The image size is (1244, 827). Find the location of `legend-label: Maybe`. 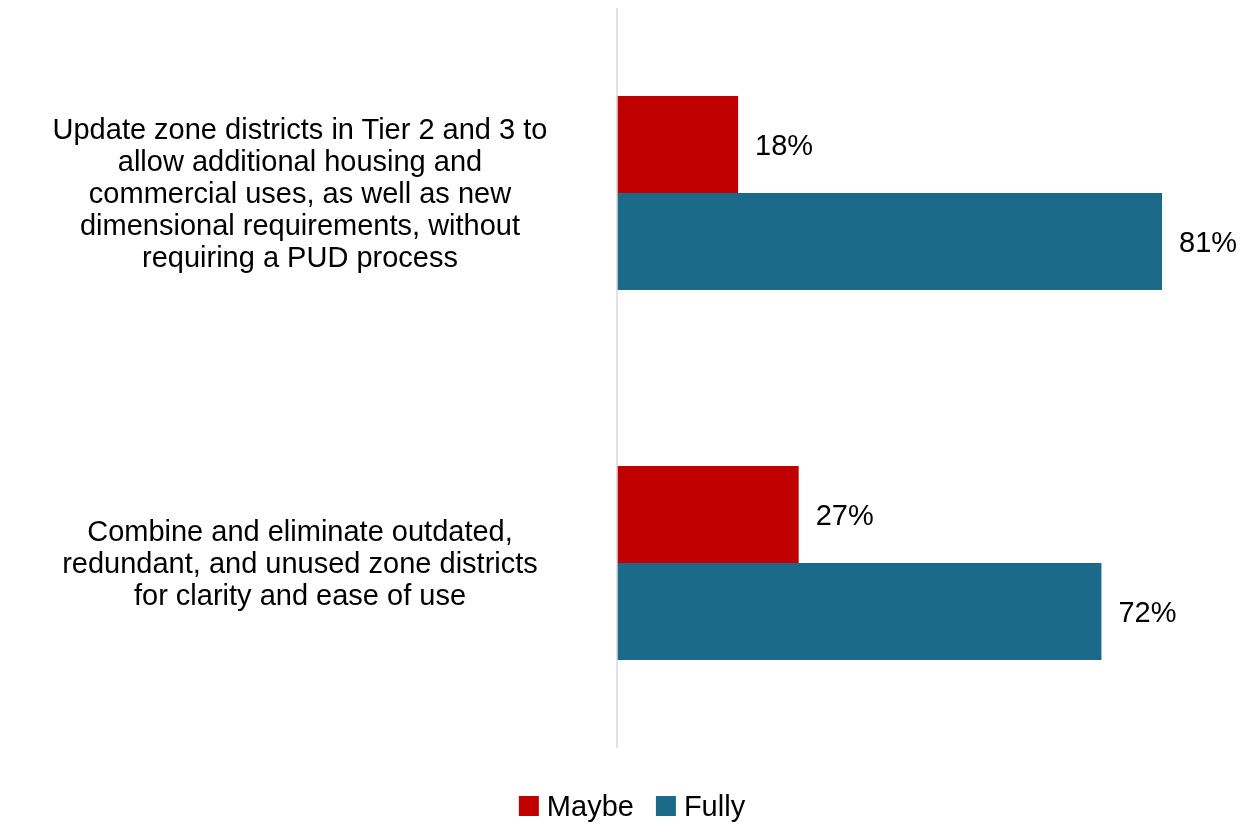

legend-label: Maybe is located at coordinates (590, 806).